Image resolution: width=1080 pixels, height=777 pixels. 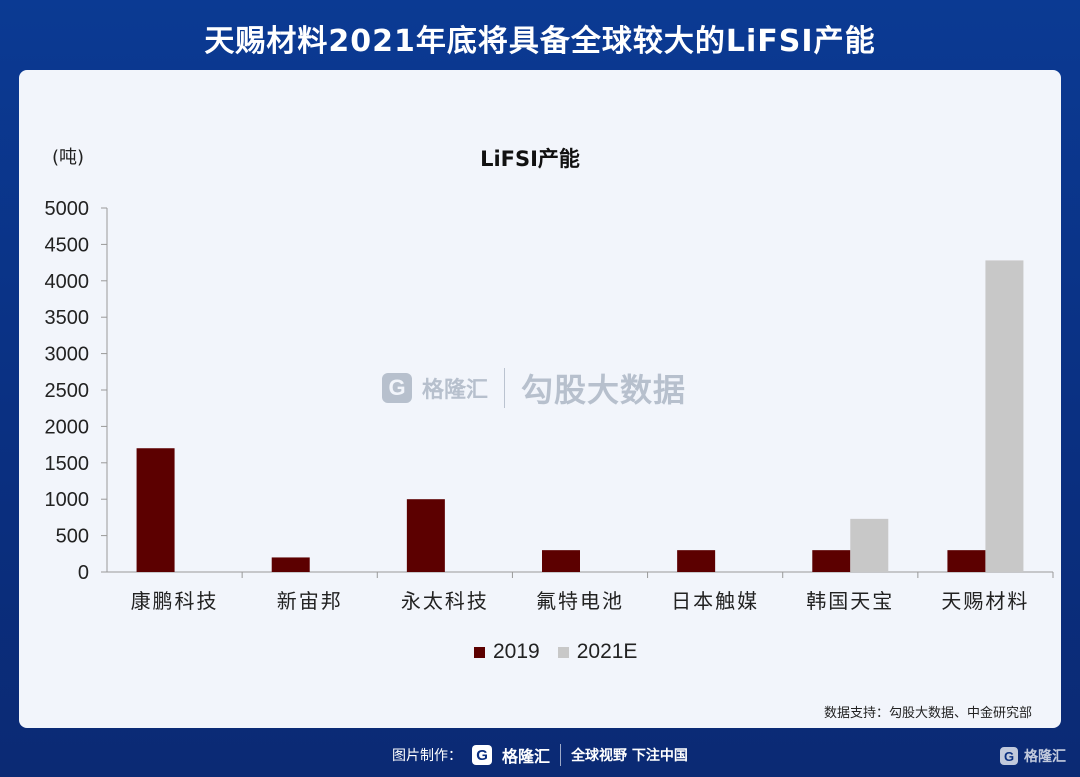 I want to click on y-tick-label: 500, so click(x=72, y=537).